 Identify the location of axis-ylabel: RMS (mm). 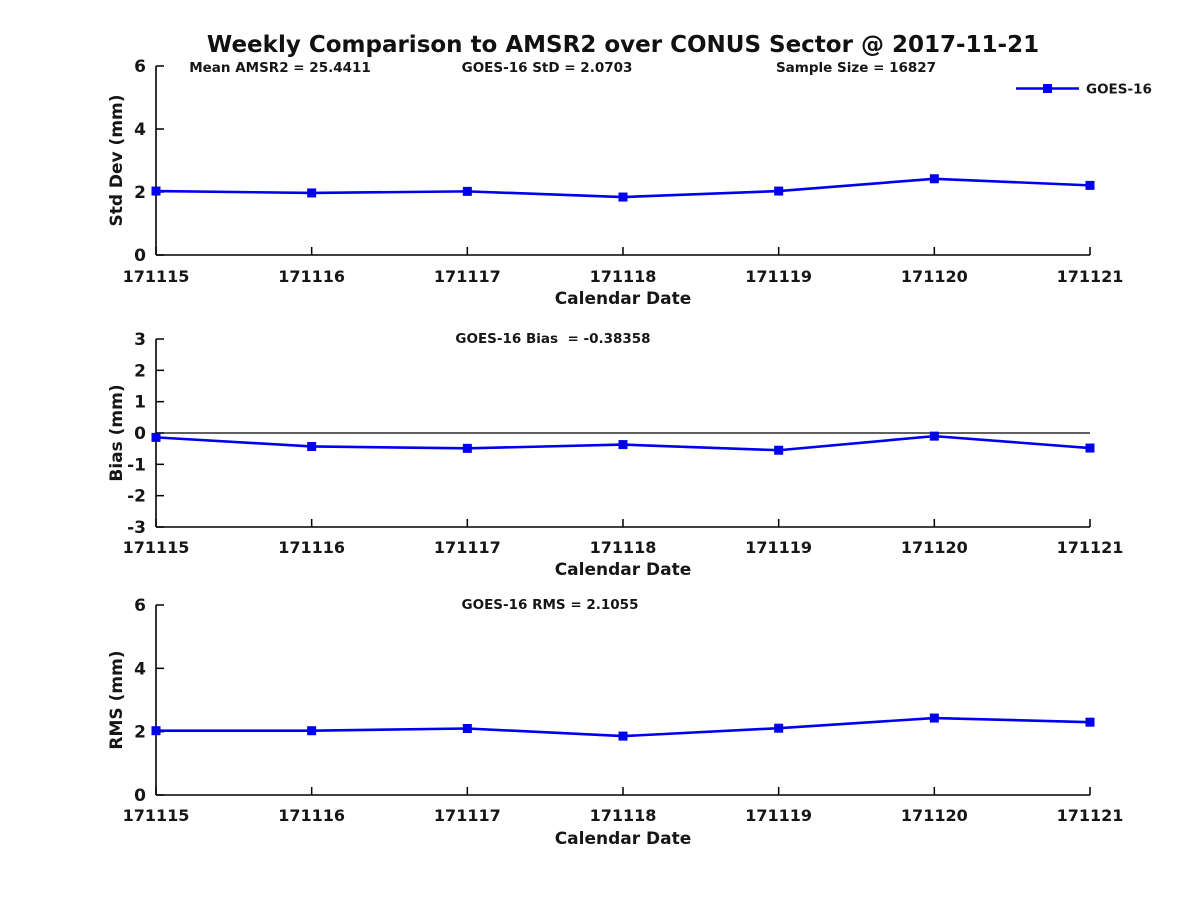
(117, 699).